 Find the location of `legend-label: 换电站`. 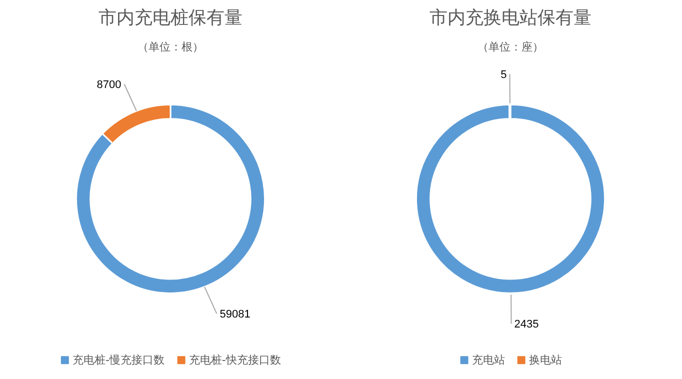

legend-label: 换电站 is located at coordinates (545, 360).